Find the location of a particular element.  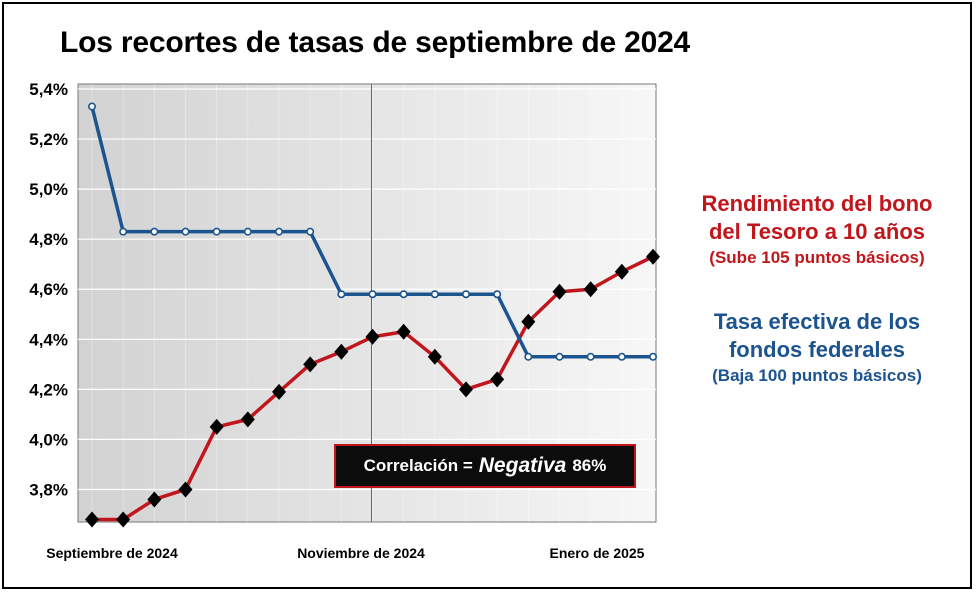

y-tick-label: 3,8% is located at coordinates (48, 489).